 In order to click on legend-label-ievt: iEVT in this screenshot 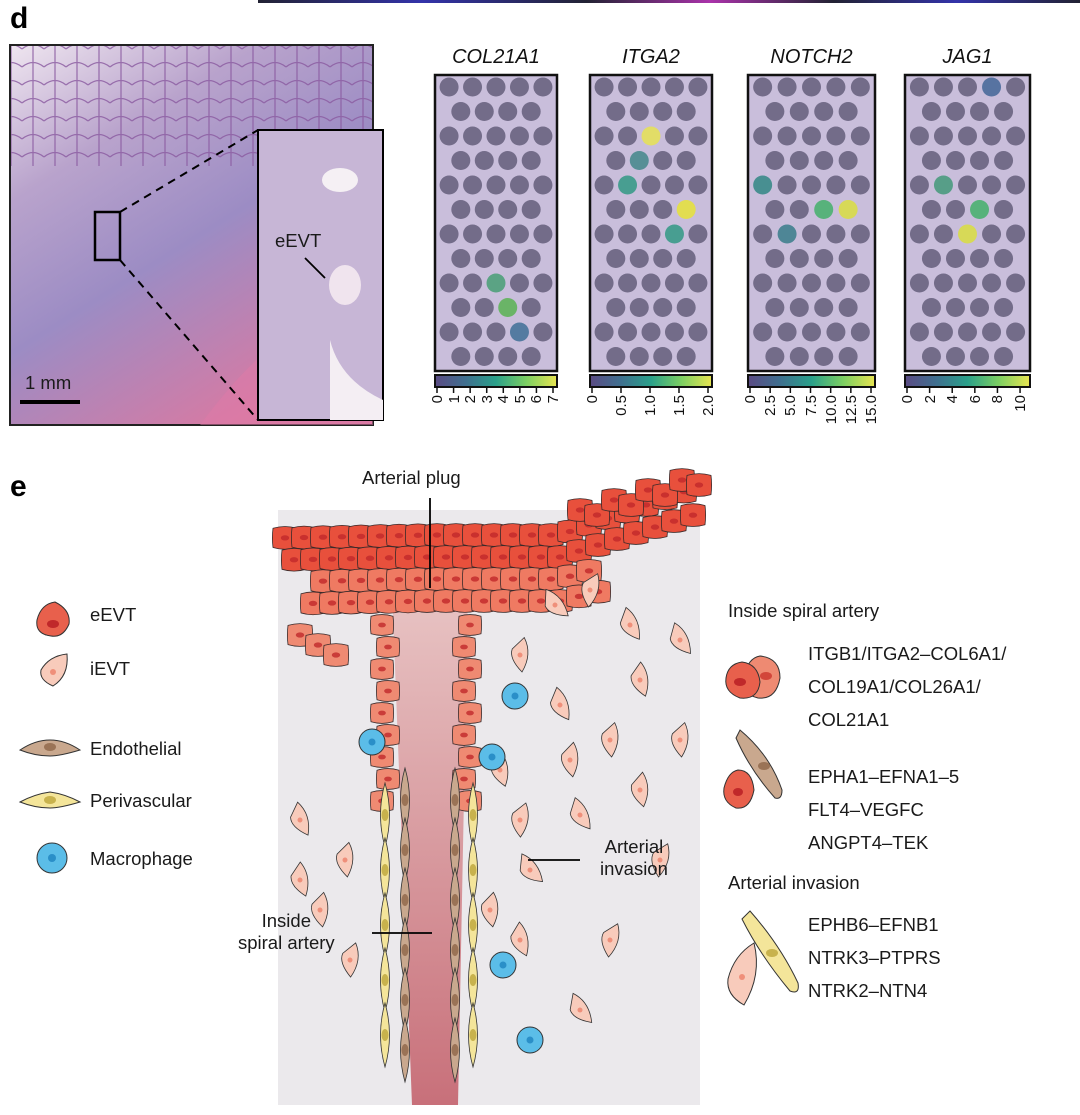, I will do `click(110, 668)`.